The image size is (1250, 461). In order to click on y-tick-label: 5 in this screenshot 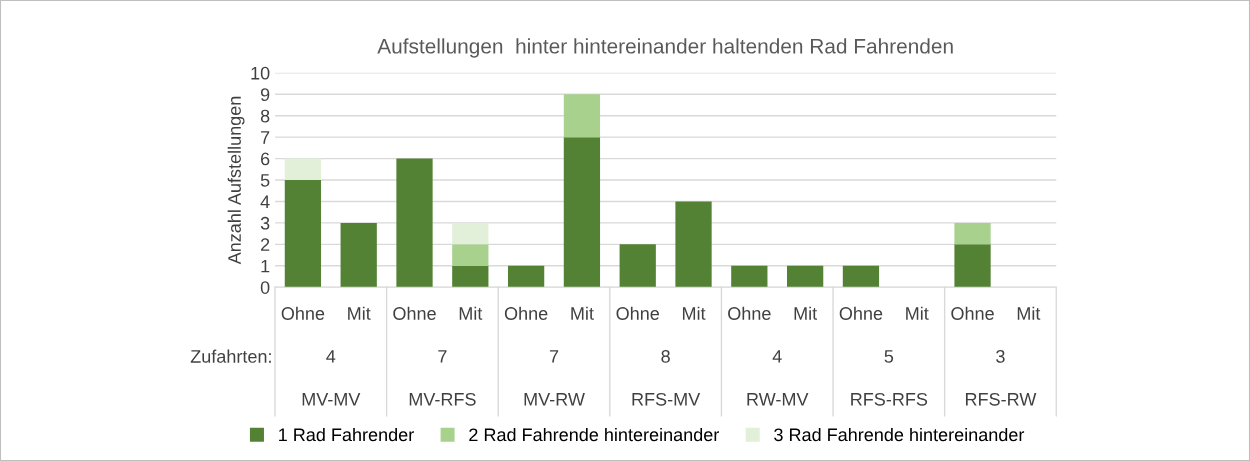, I will do `click(265, 180)`.